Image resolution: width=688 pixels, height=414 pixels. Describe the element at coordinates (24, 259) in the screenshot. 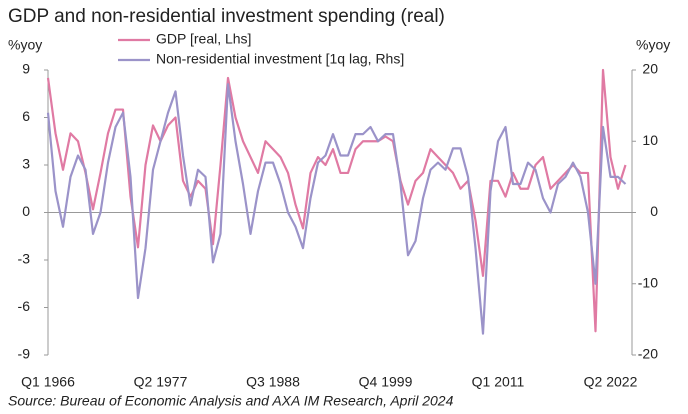

I see `y-tick-label: -3` at that location.